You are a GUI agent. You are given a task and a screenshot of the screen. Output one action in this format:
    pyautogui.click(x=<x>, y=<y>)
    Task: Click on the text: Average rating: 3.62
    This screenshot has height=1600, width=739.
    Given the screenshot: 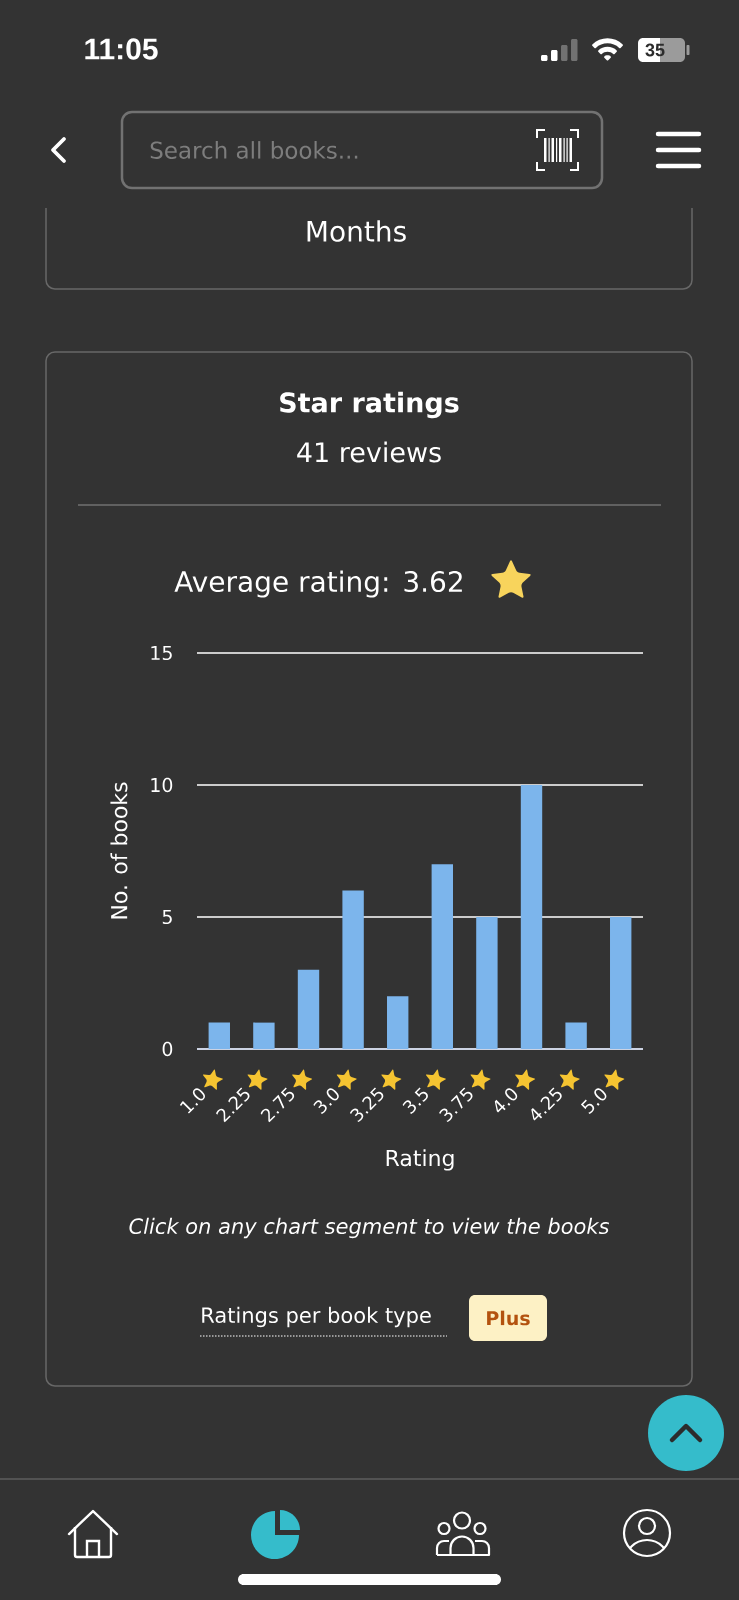 What is the action you would take?
    pyautogui.click(x=318, y=584)
    